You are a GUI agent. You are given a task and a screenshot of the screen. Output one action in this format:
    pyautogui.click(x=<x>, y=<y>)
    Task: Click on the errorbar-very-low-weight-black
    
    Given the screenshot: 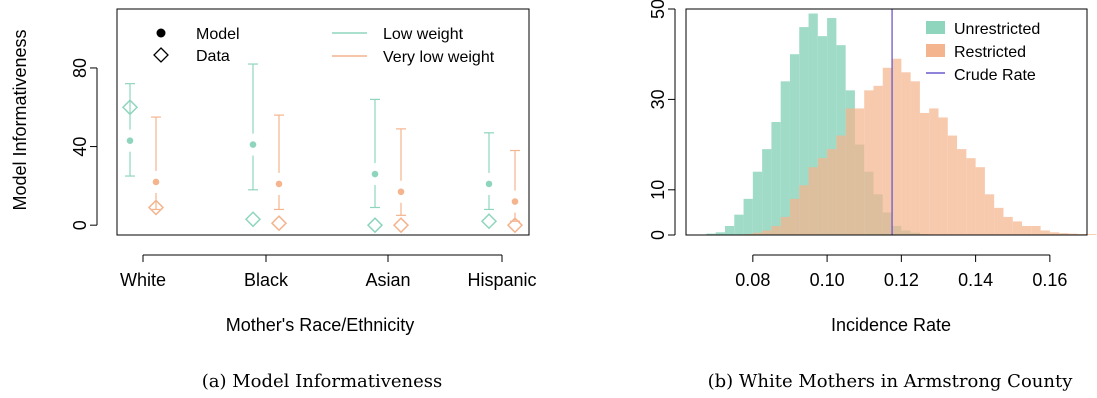 What is the action you would take?
    pyautogui.click(x=279, y=173)
    